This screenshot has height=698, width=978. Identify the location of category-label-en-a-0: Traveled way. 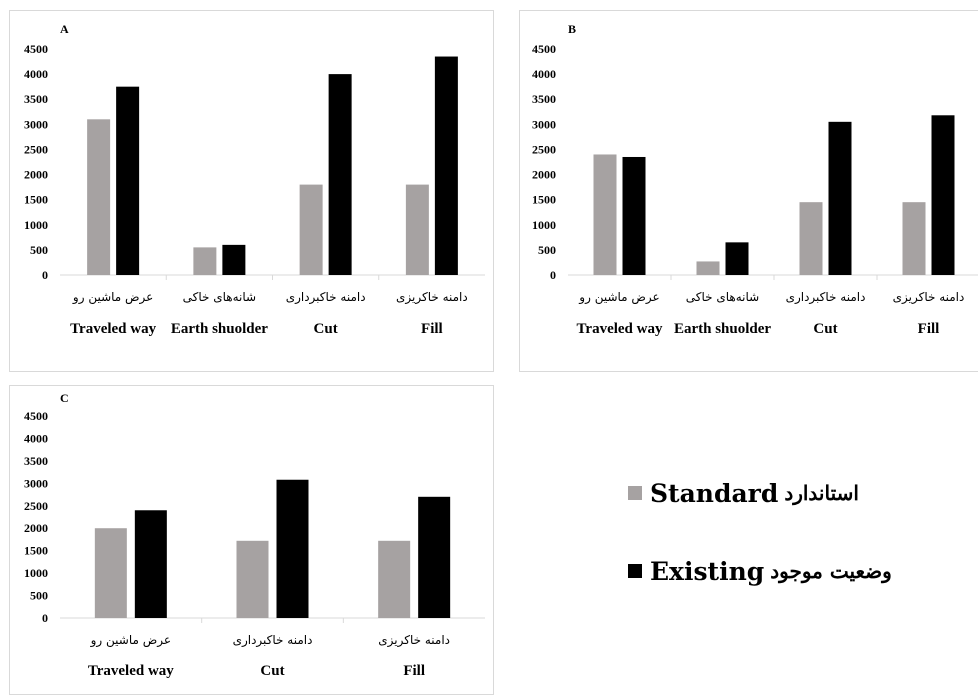
(113, 329).